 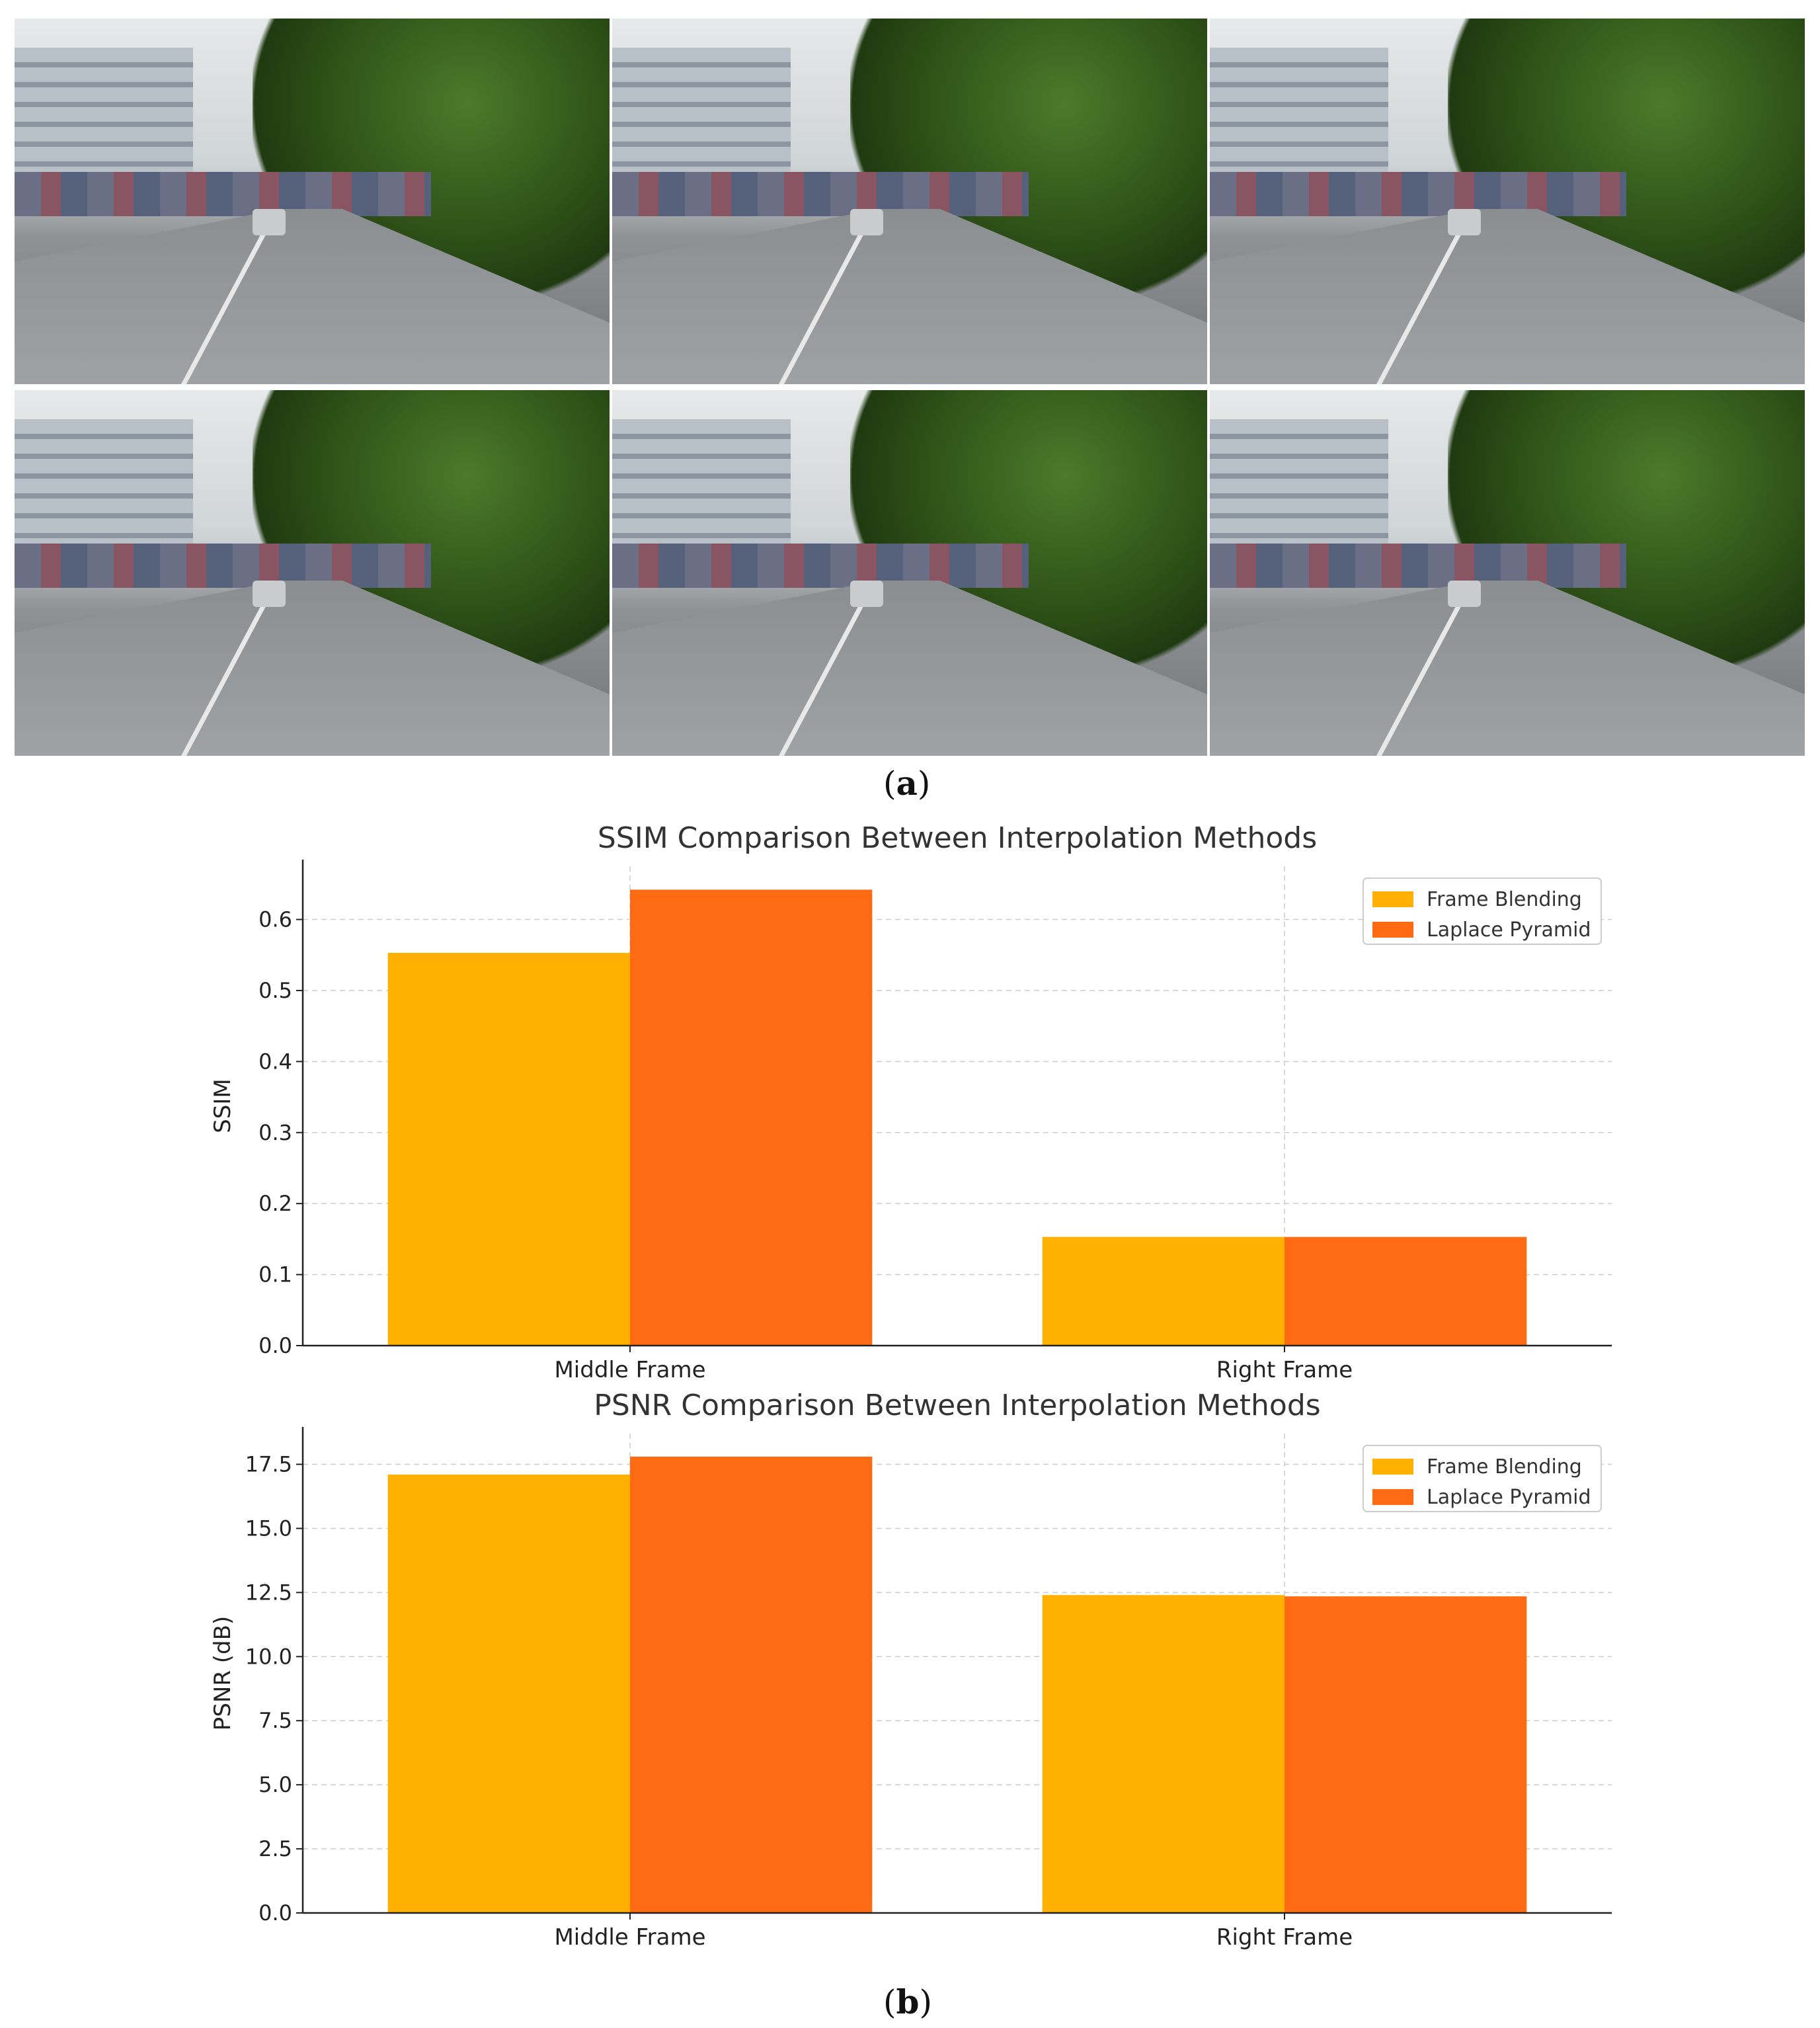 What do you see at coordinates (275, 1275) in the screenshot?
I see `y-tick-label: 0.1` at bounding box center [275, 1275].